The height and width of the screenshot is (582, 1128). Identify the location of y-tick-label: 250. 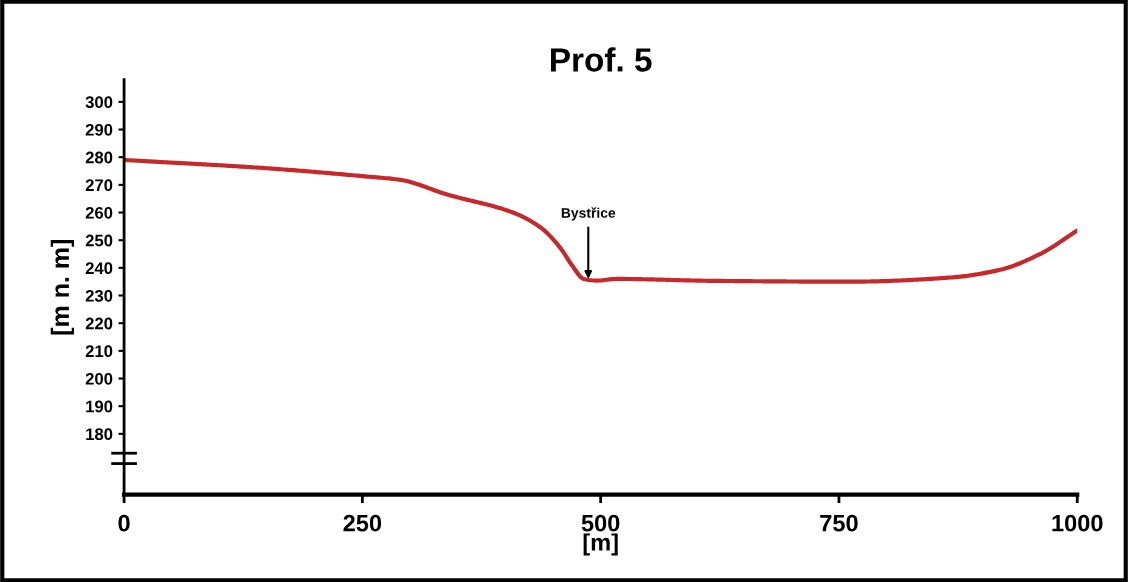
(99, 240).